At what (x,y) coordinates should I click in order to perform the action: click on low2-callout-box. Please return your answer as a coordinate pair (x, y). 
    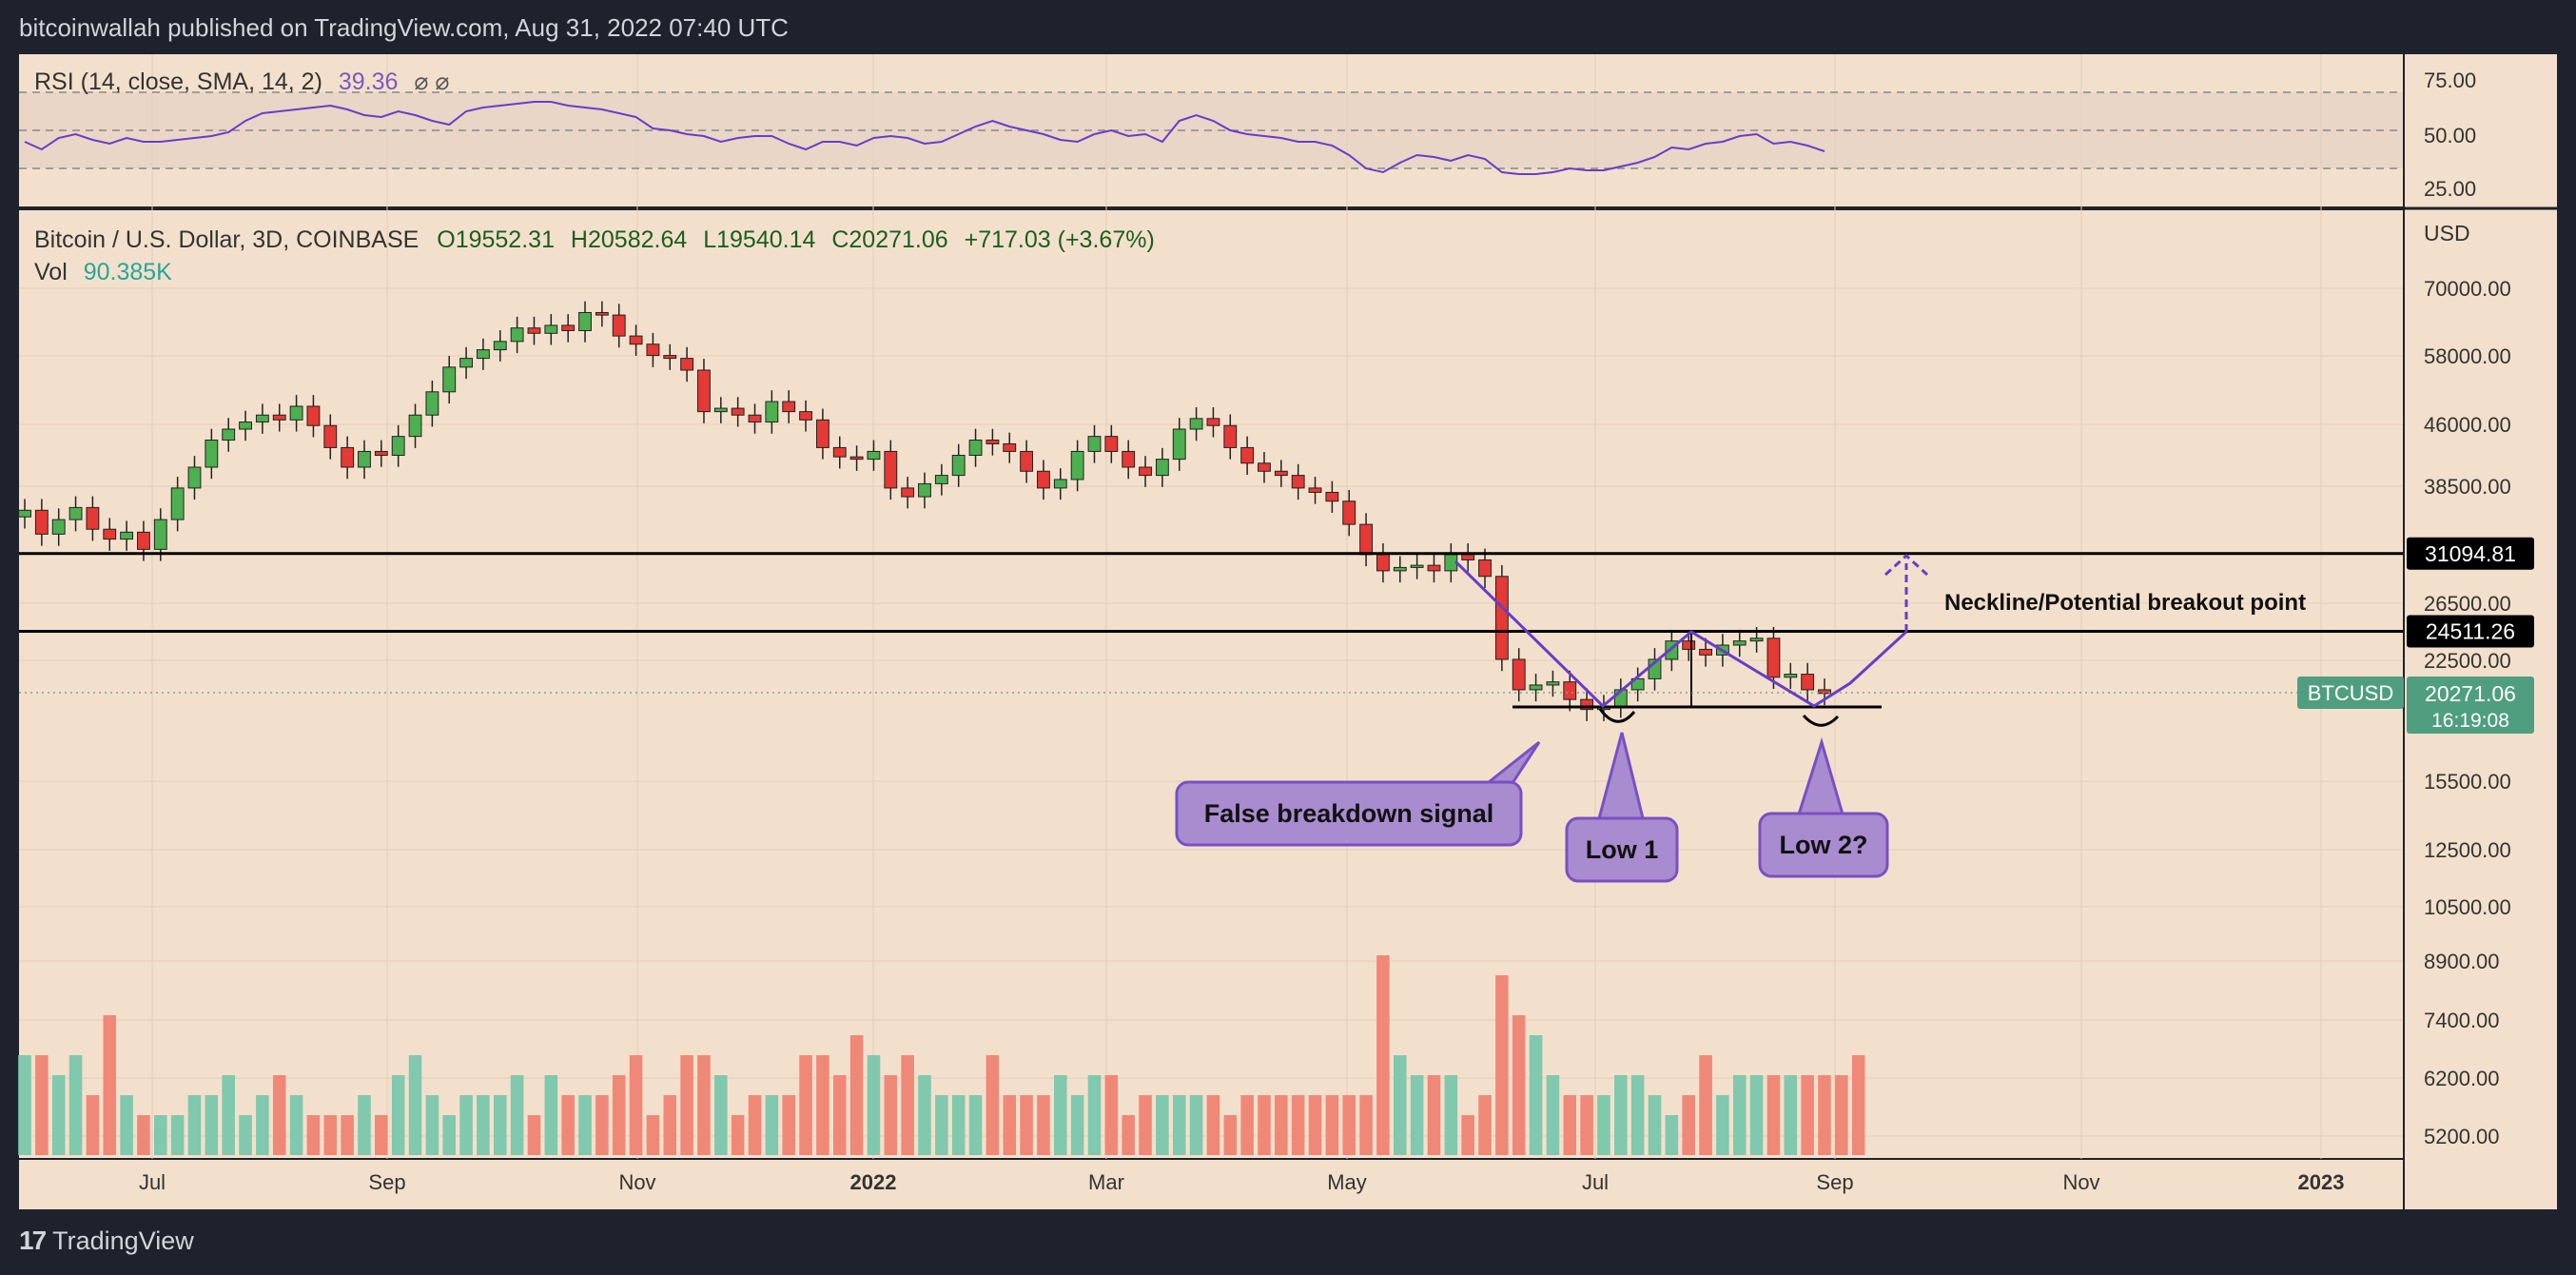
    Looking at the image, I should click on (1824, 845).